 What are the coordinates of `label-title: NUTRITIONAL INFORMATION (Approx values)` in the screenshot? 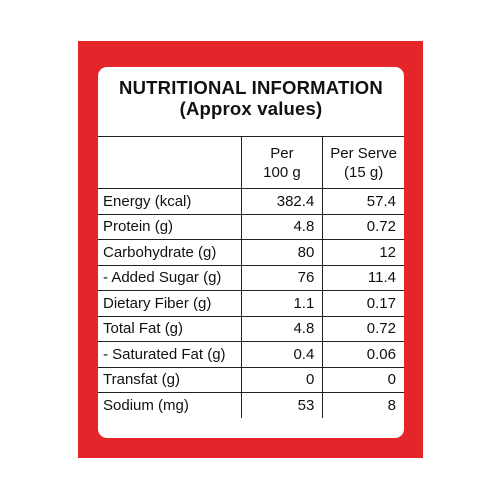 It's located at (251, 98).